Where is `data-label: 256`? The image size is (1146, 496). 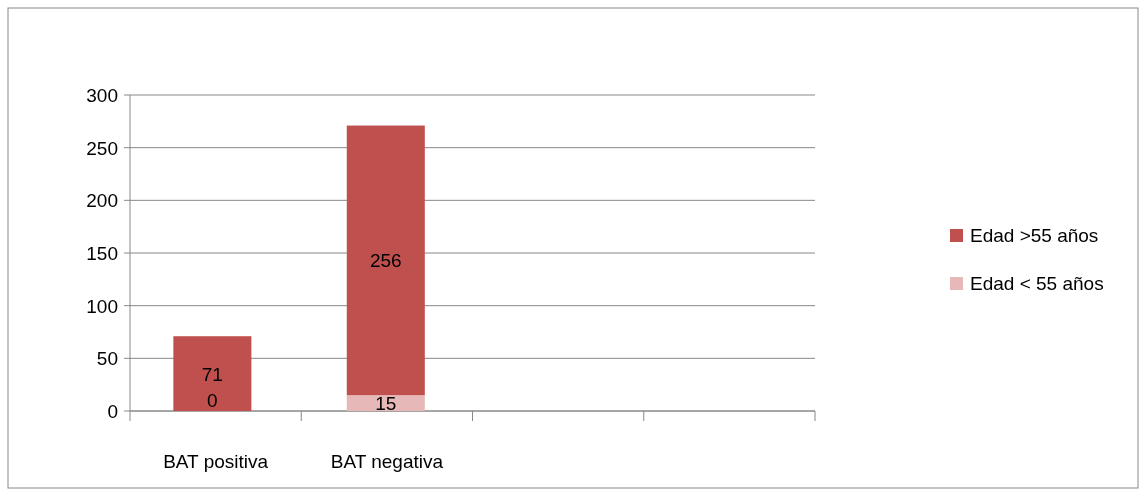
data-label: 256 is located at coordinates (385, 261).